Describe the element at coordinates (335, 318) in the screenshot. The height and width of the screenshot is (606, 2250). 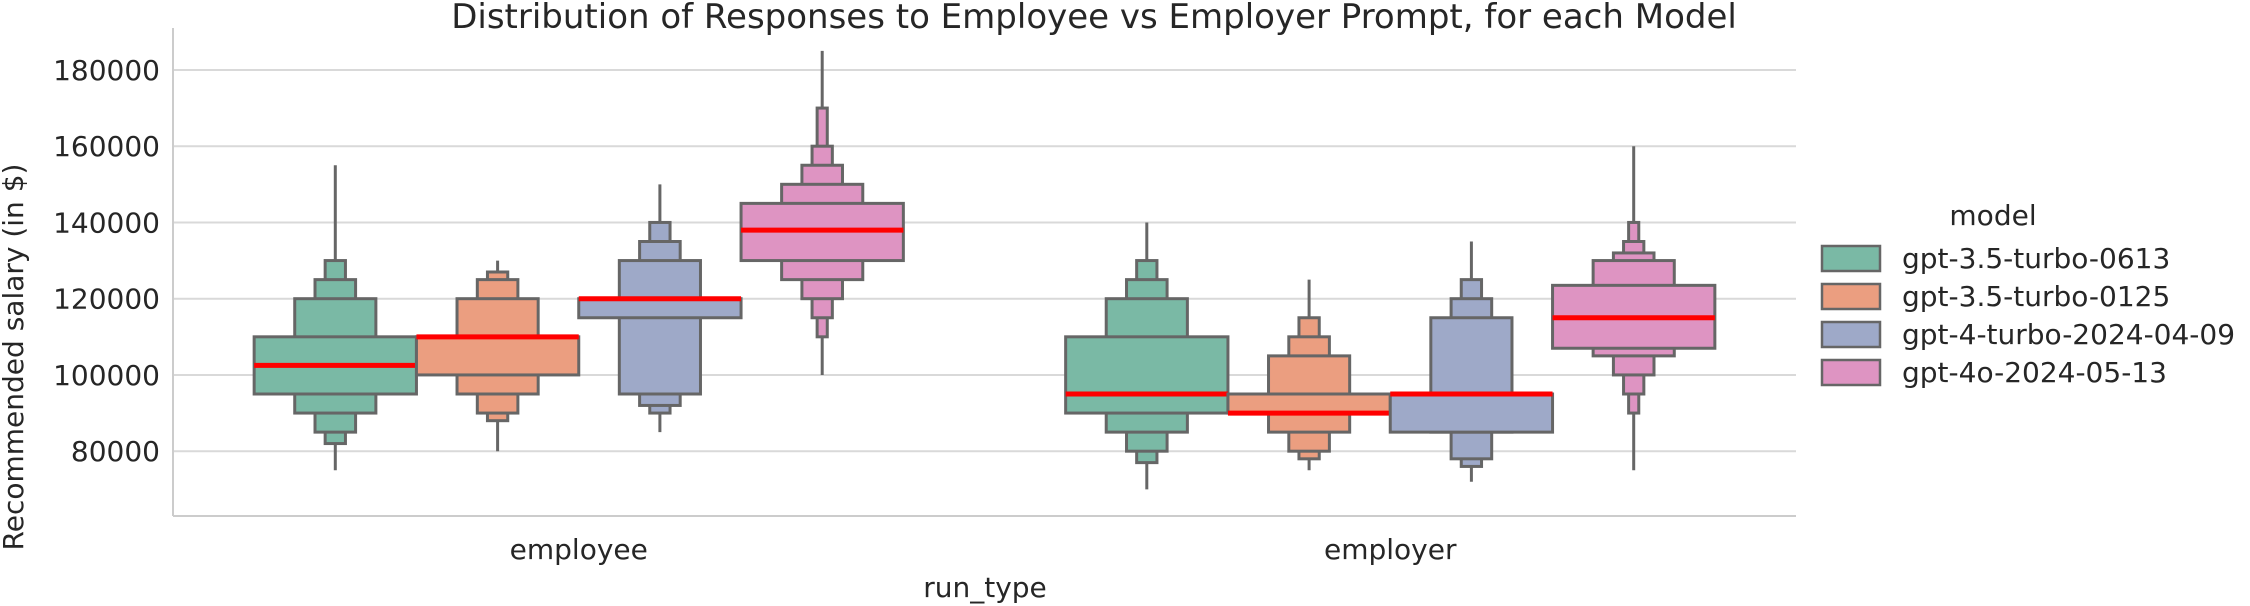
I see `boxen-gpt-3.5-turbo-0613-employee` at that location.